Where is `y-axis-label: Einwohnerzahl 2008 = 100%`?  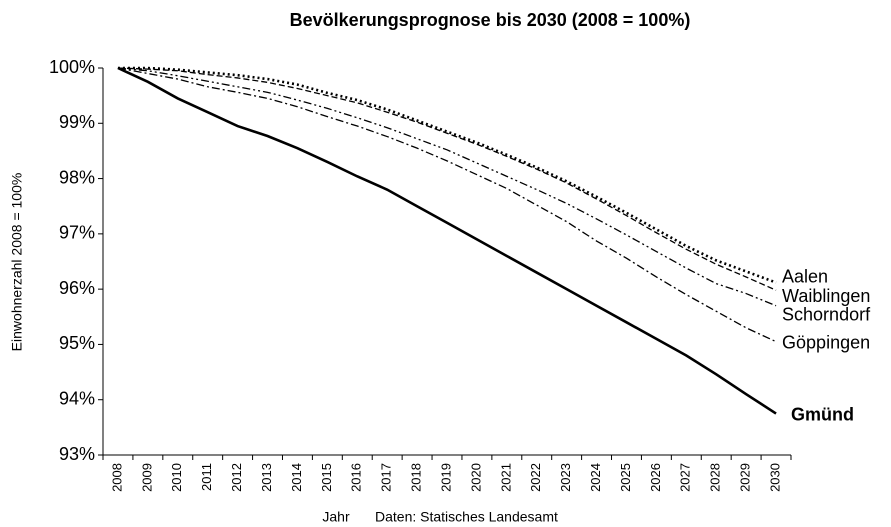 y-axis-label: Einwohnerzahl 2008 = 100% is located at coordinates (17, 262).